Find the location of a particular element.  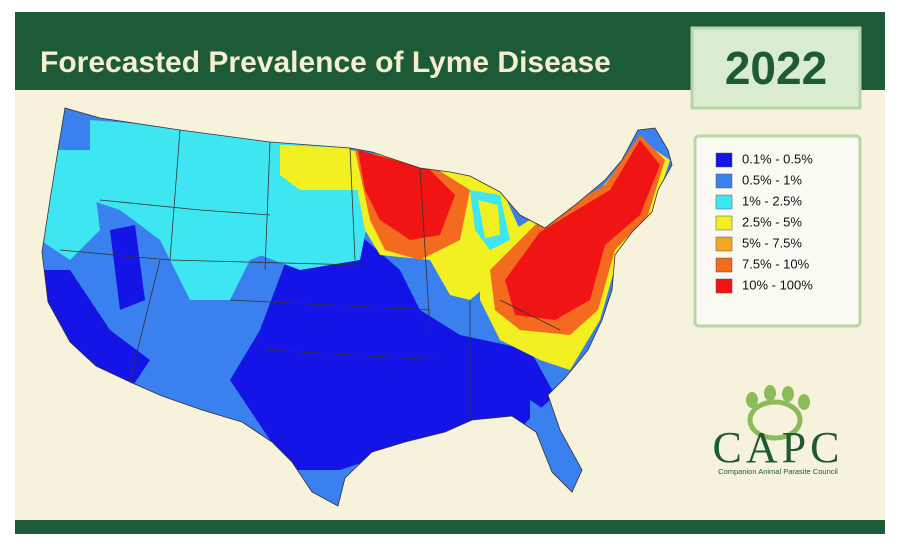

year: 2022 is located at coordinates (776, 68).